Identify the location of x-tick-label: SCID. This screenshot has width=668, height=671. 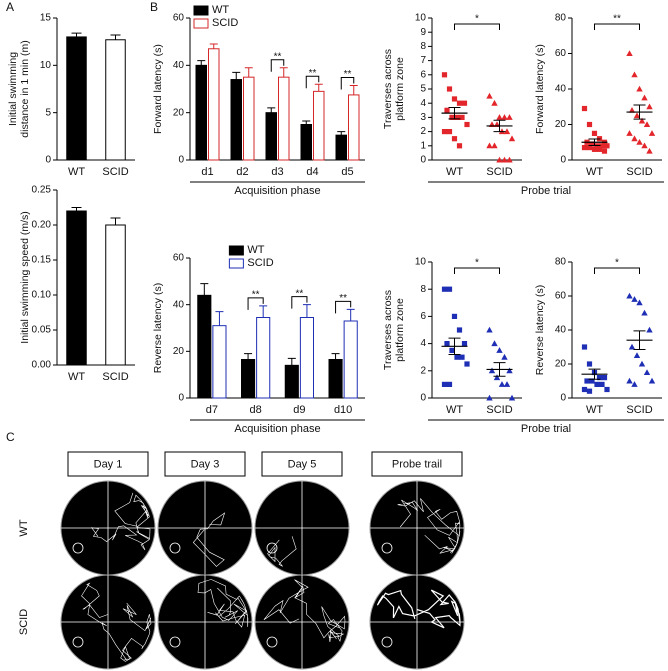
(639, 172).